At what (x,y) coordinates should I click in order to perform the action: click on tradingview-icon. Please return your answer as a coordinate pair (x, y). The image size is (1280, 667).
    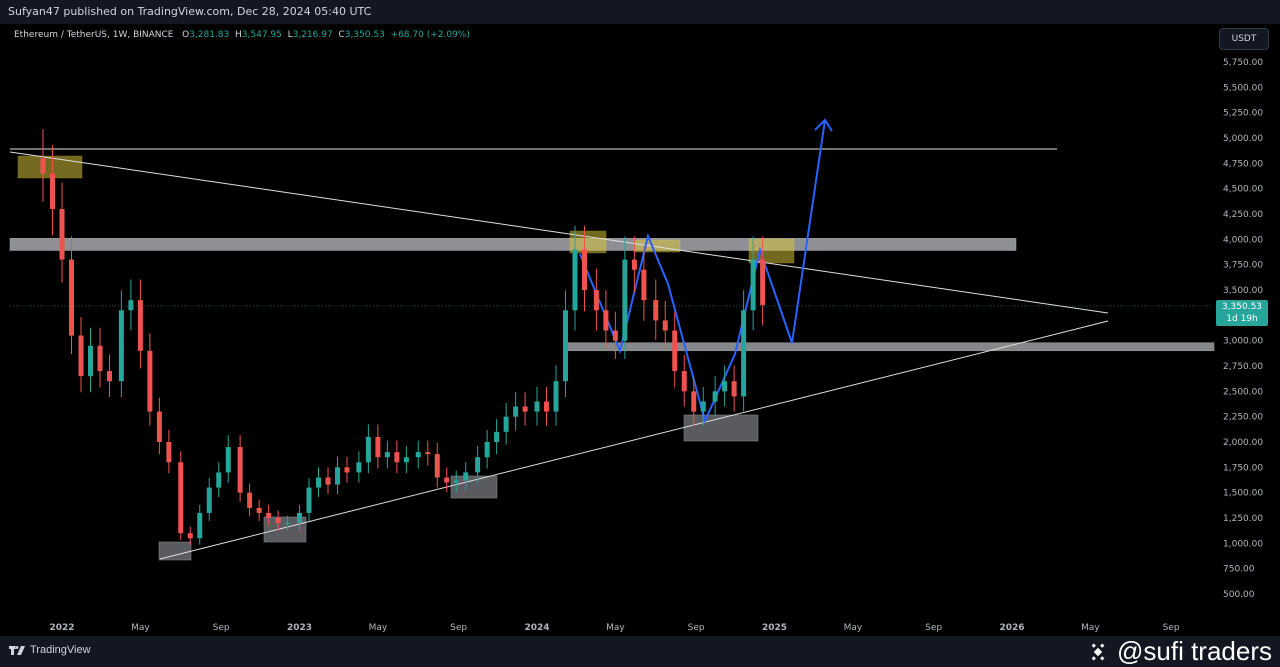
    Looking at the image, I should click on (17, 650).